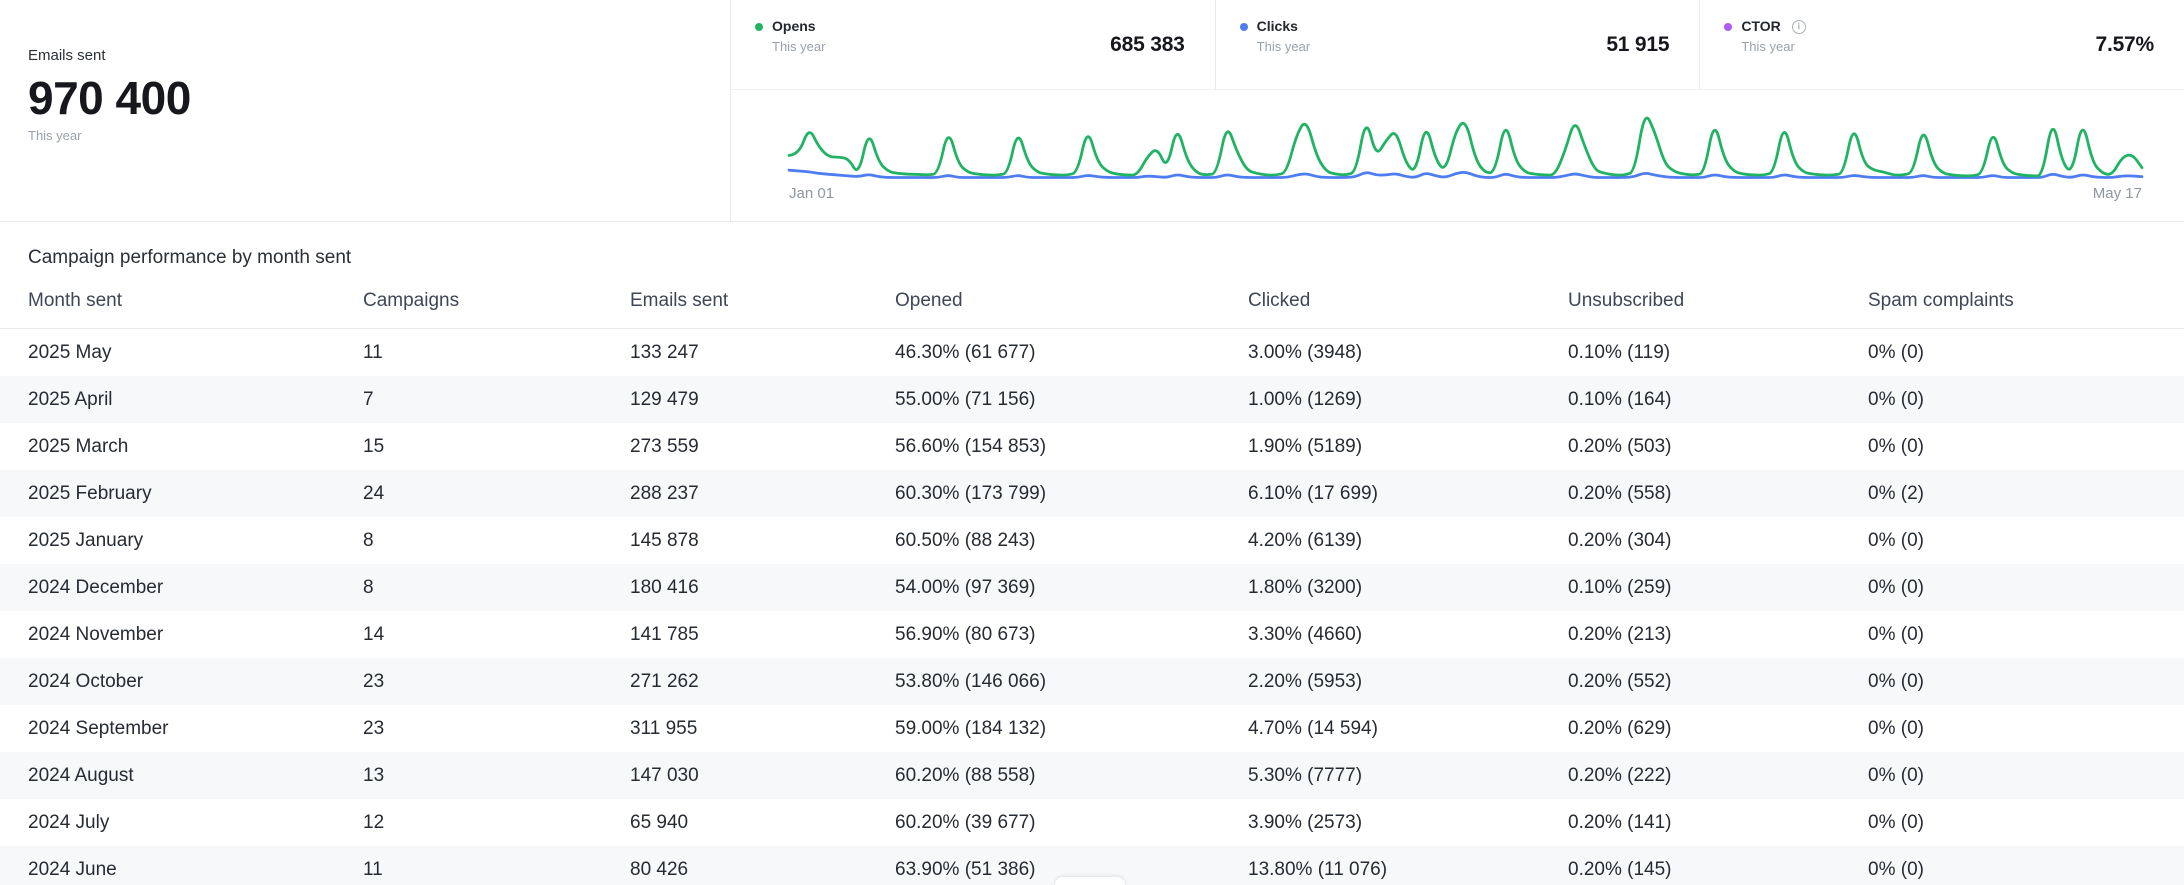  What do you see at coordinates (1305, 352) in the screenshot?
I see `table-cell: 3.00% (3948)` at bounding box center [1305, 352].